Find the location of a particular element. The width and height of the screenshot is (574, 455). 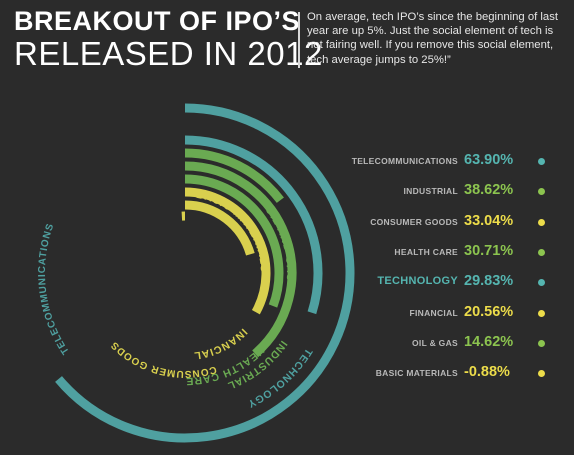

legend-label: HEALTH CARE is located at coordinates (426, 251).